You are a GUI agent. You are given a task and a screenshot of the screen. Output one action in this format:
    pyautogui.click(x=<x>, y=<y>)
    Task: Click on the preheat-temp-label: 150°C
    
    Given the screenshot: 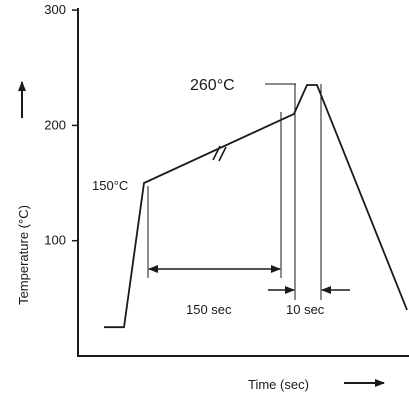 What is the action you would take?
    pyautogui.click(x=110, y=185)
    